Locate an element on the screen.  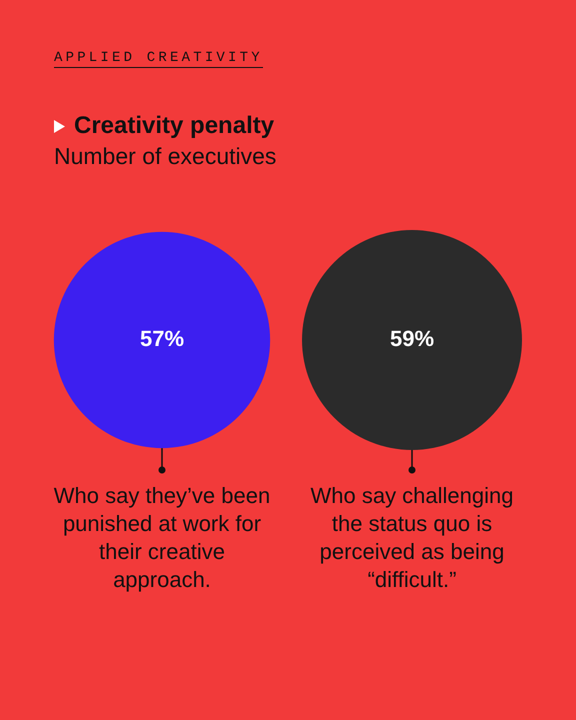
text: Creativity penalty is located at coordinates (174, 126).